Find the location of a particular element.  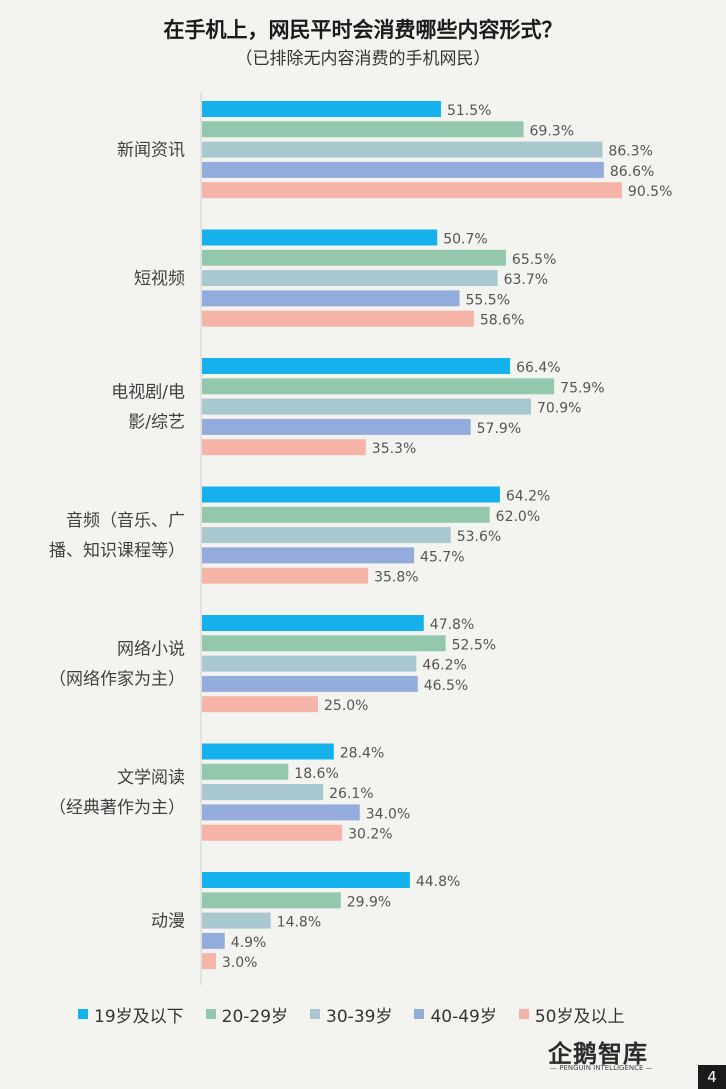

data-label: 35.3% is located at coordinates (394, 449).